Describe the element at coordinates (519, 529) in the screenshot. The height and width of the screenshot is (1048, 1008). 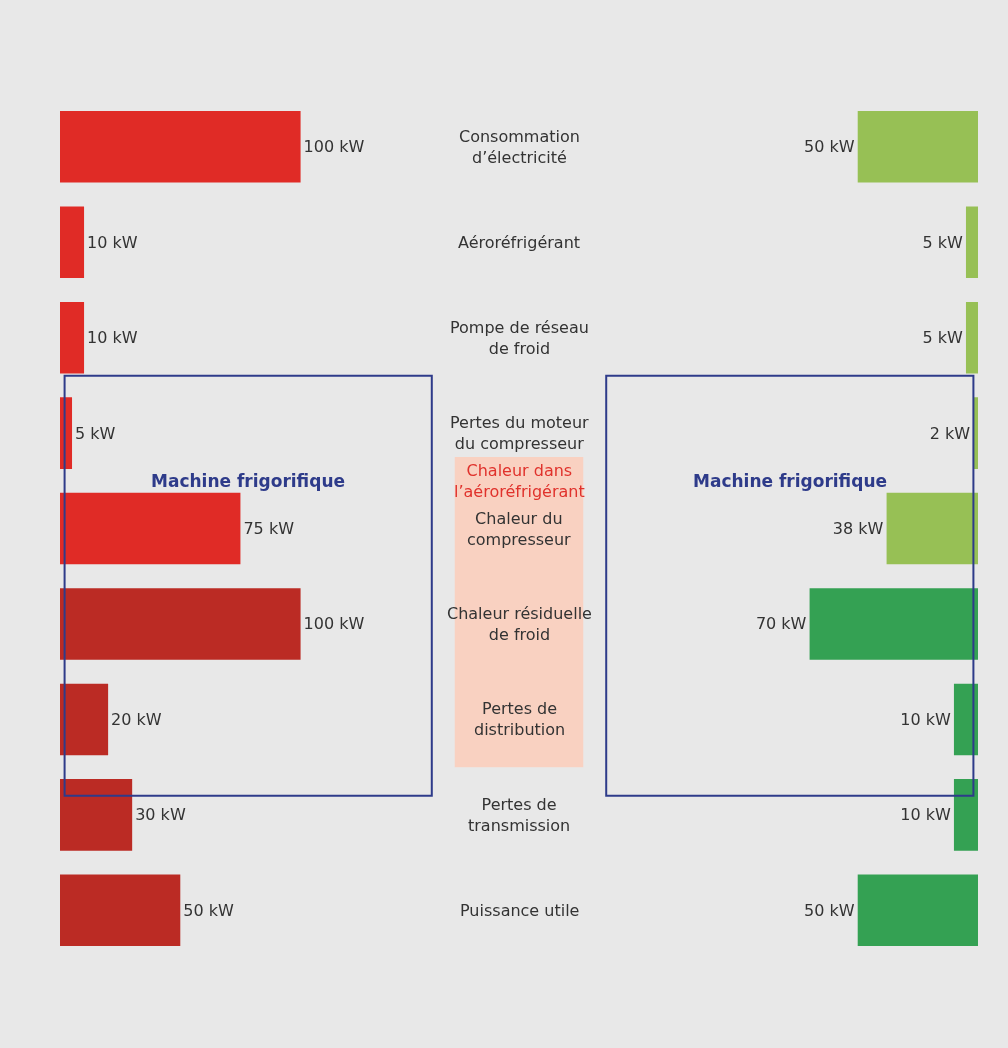
I see `category-label: Chaleur du compresseur` at that location.